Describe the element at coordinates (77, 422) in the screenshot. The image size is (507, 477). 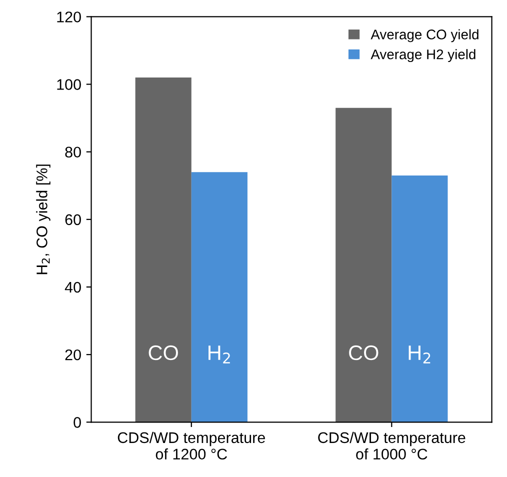
I see `y-tick-label: 0` at that location.